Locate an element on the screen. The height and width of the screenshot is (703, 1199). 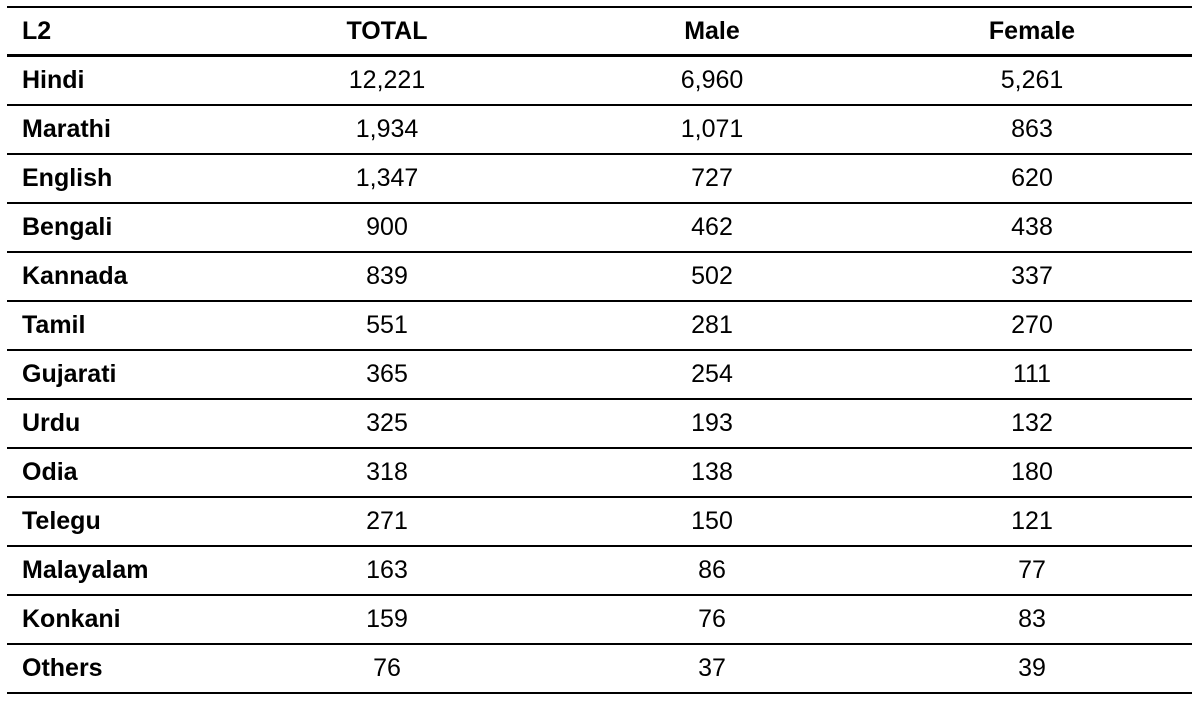
table-row: Others 76 37 39 is located at coordinates (599, 669).